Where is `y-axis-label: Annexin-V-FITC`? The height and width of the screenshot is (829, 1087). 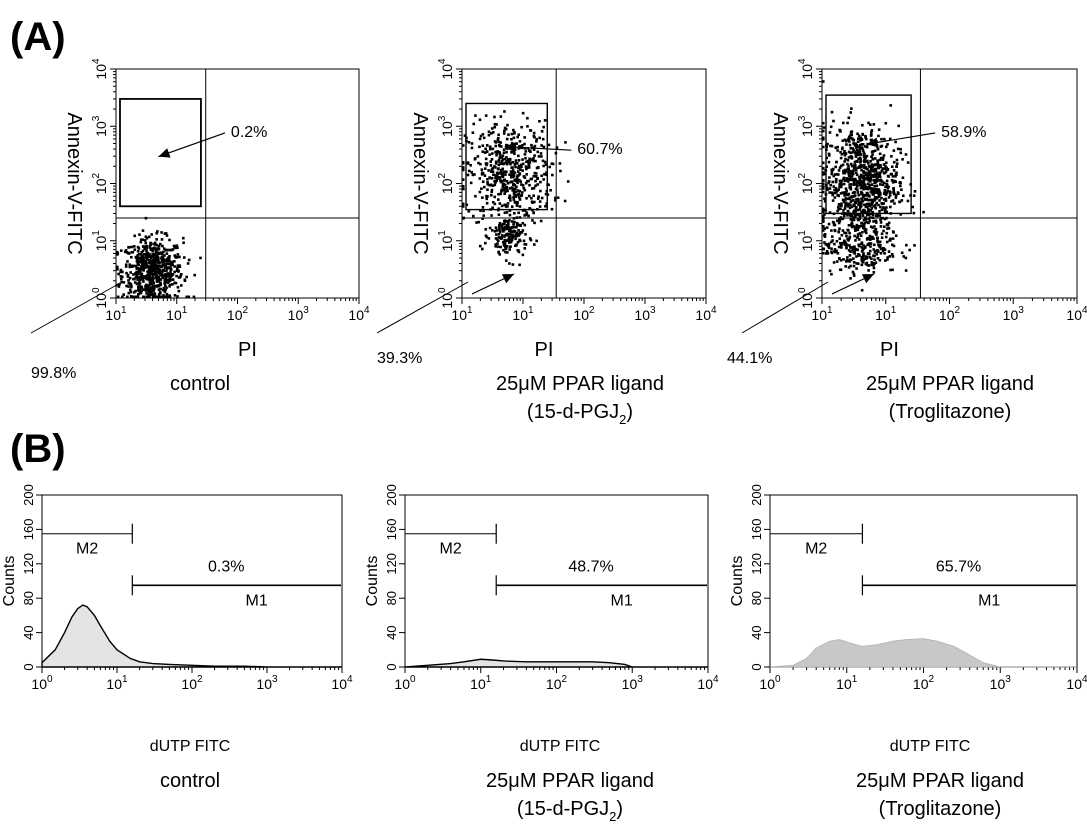 y-axis-label: Annexin-V-FITC is located at coordinates (420, 183).